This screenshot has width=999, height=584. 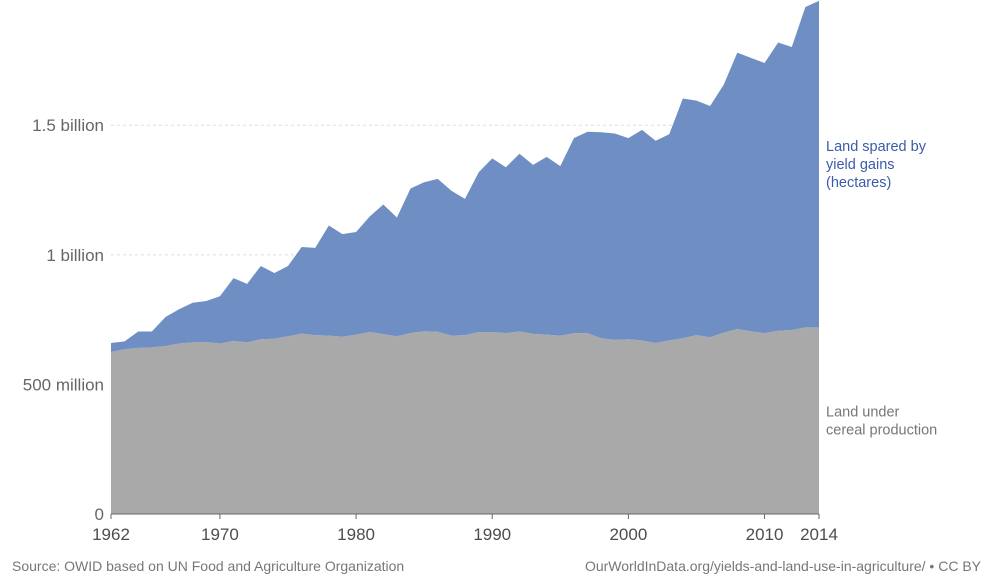 I want to click on series-label-1: Land spared by yield gains (hectares), so click(x=876, y=165).